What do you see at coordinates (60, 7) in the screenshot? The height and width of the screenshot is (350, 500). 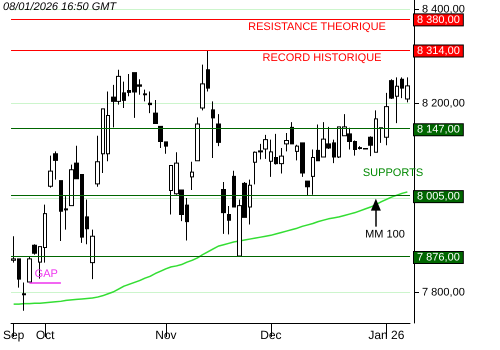 I see `annotation: 08/01/2026 16:50 GMT` at bounding box center [60, 7].